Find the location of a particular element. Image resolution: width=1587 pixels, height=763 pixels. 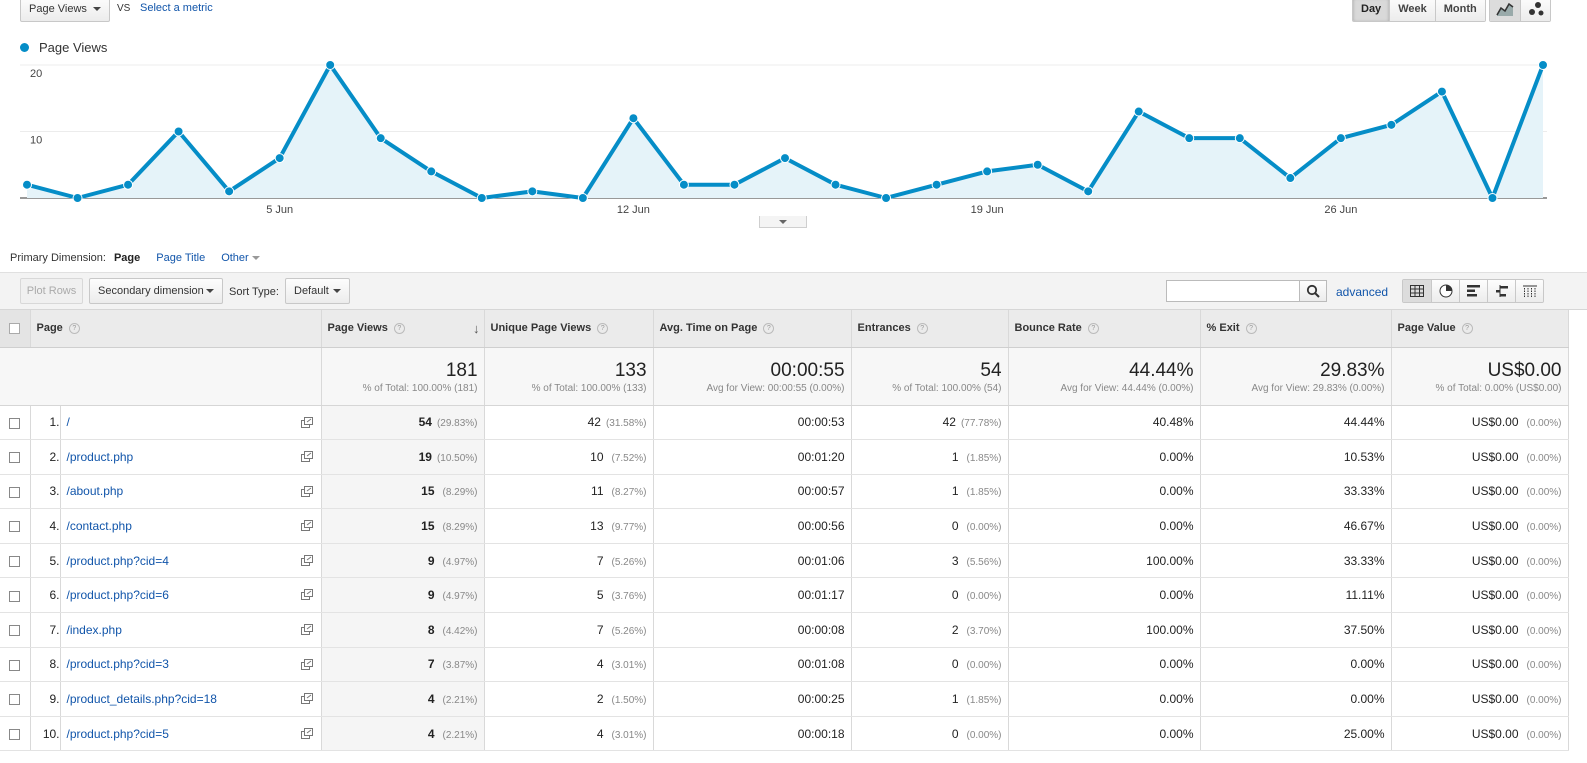

col-header-page-value: Page Value? is located at coordinates (1480, 329).